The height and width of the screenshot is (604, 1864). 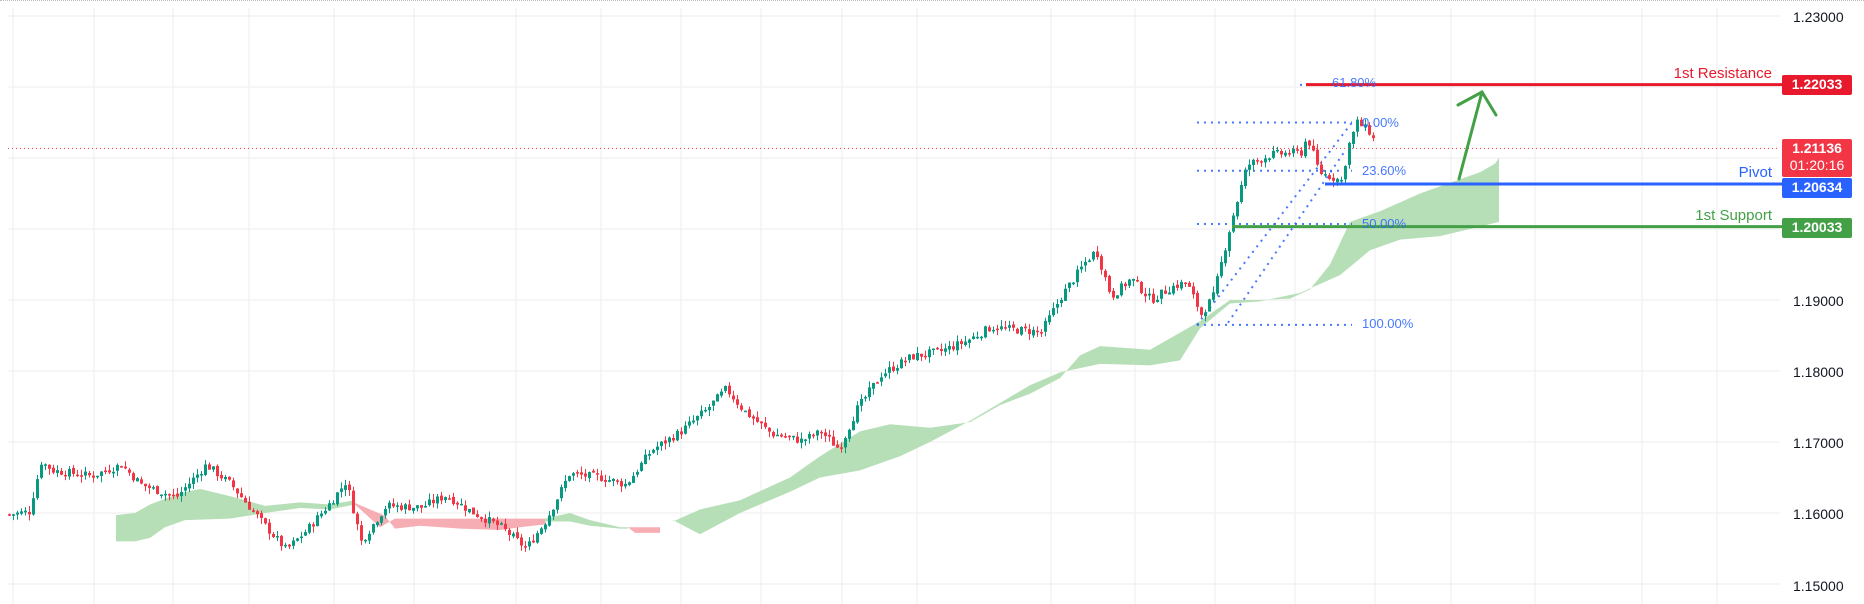 I want to click on fib-label-100: 100.00%, so click(x=1388, y=323).